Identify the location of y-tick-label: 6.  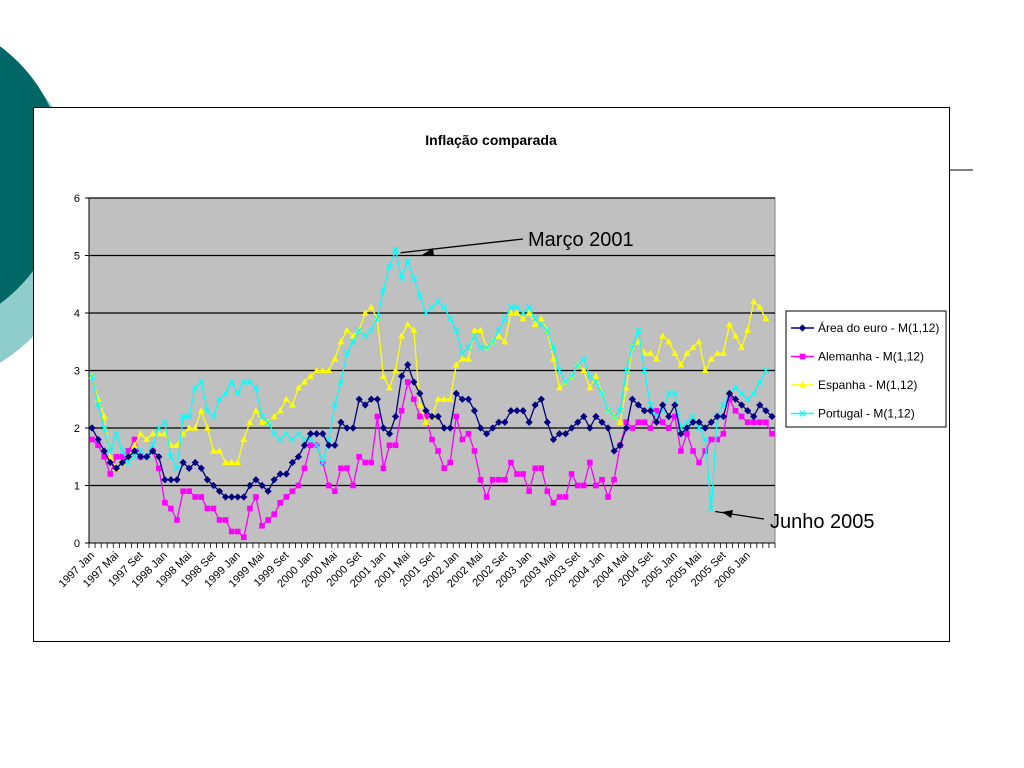
(77, 199).